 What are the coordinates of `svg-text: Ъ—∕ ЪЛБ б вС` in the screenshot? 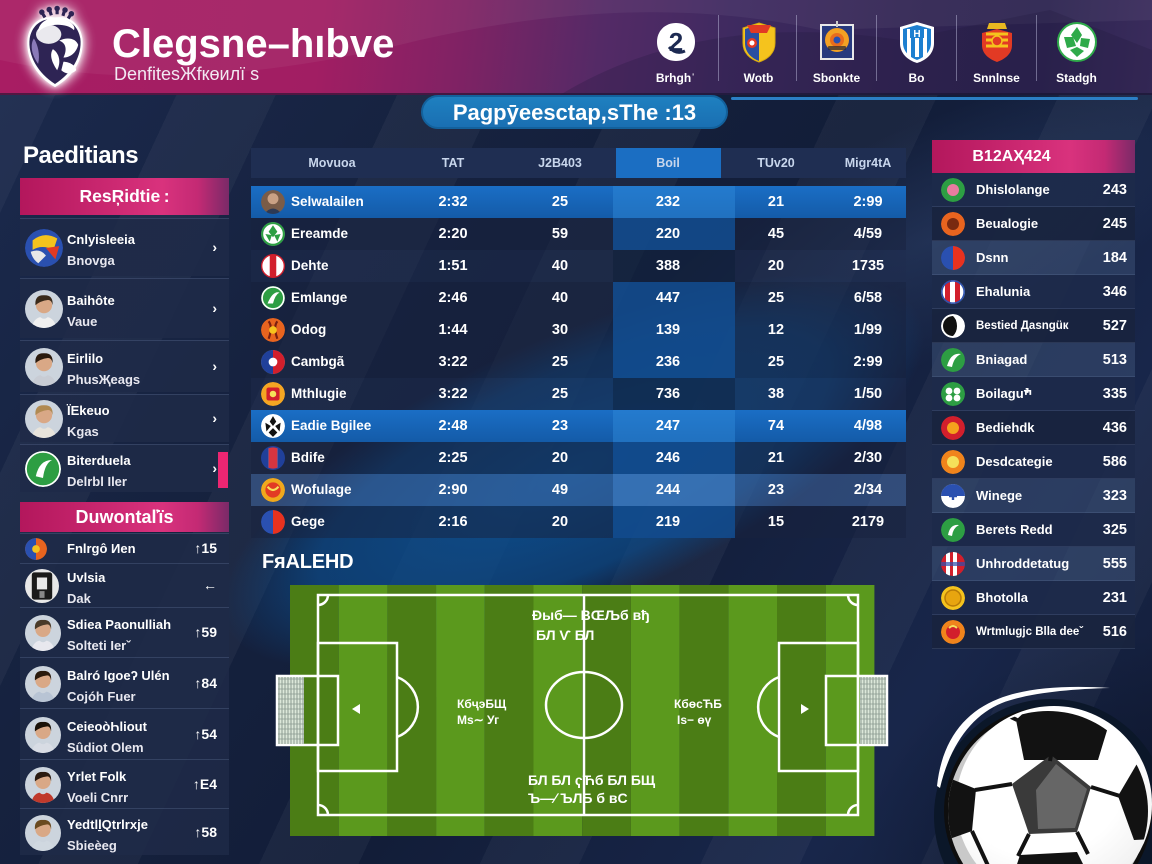 It's located at (578, 798).